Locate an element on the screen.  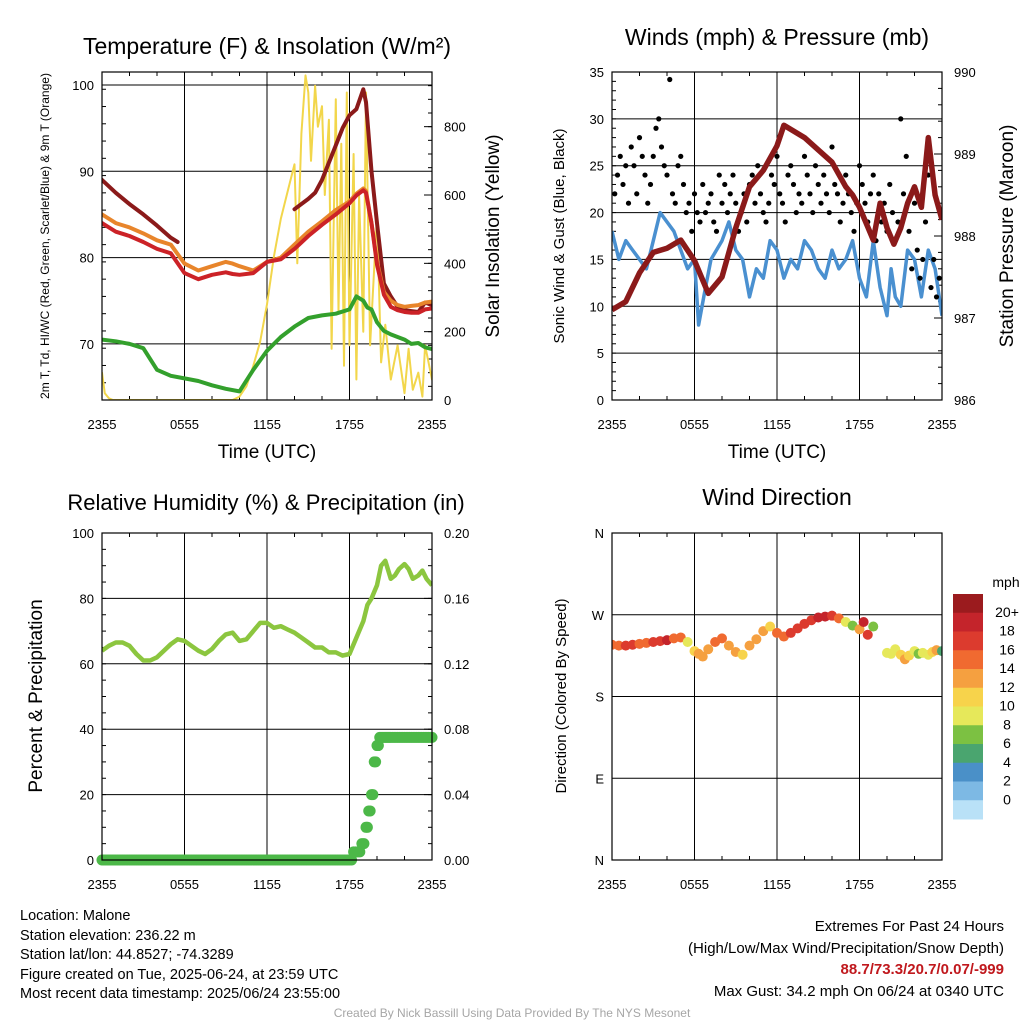
y2-tick-label: 0.16 is located at coordinates (456, 598).